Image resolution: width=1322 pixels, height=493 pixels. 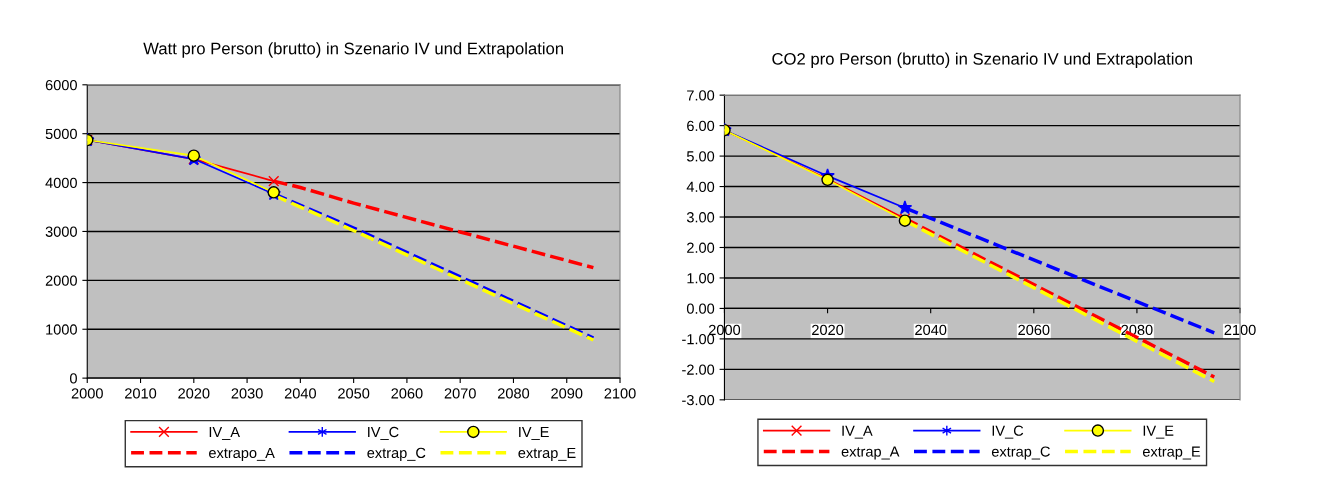 I want to click on x-tick-label: 2030, so click(x=247, y=393).